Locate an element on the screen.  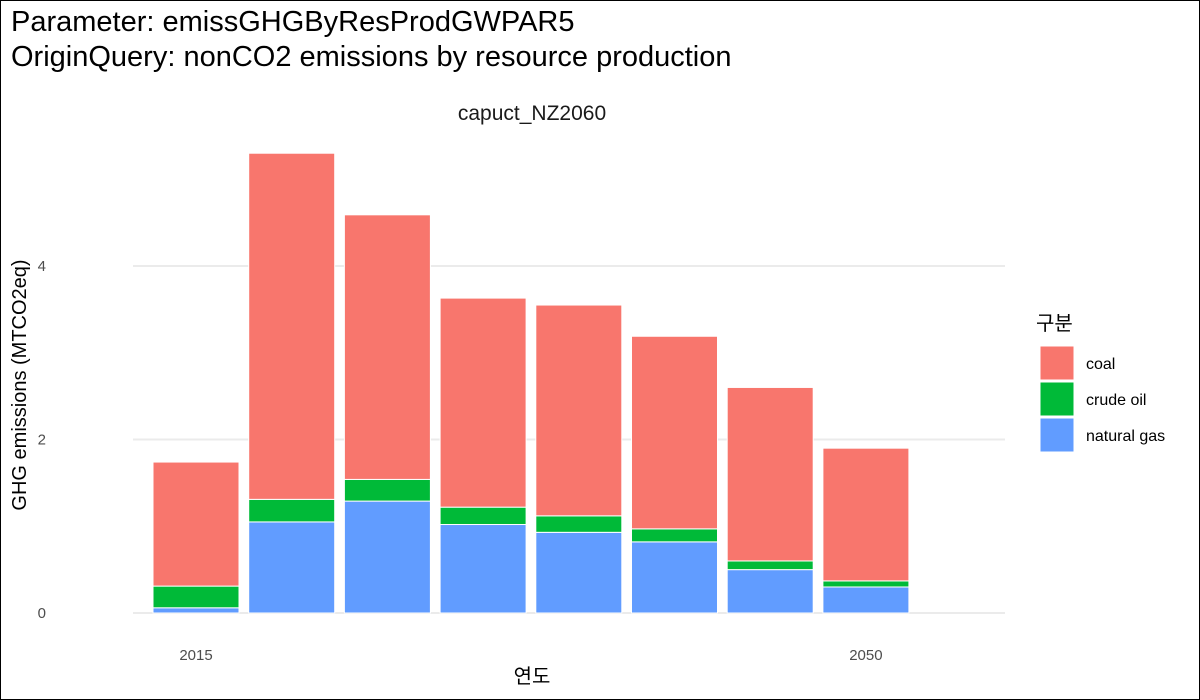
y-tick-label: 2 is located at coordinates (42, 440).